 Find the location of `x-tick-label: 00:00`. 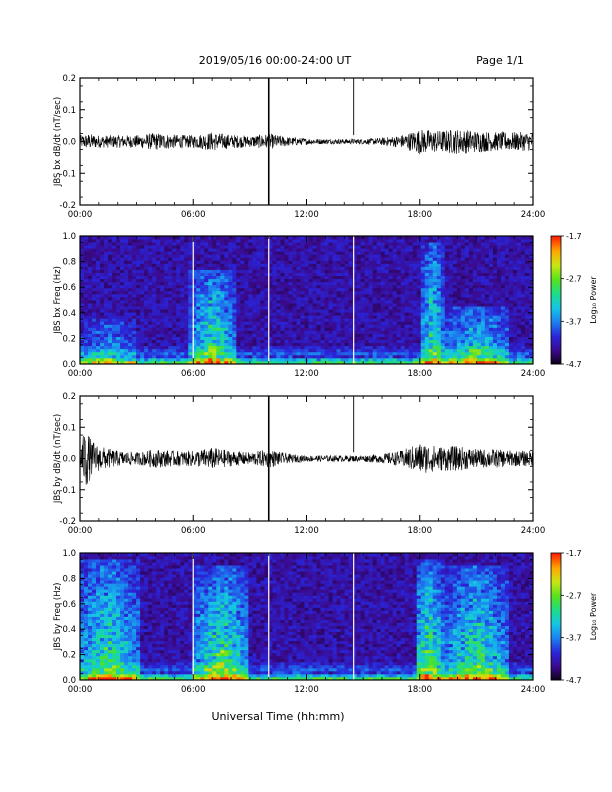

x-tick-label: 00:00 is located at coordinates (80, 215).